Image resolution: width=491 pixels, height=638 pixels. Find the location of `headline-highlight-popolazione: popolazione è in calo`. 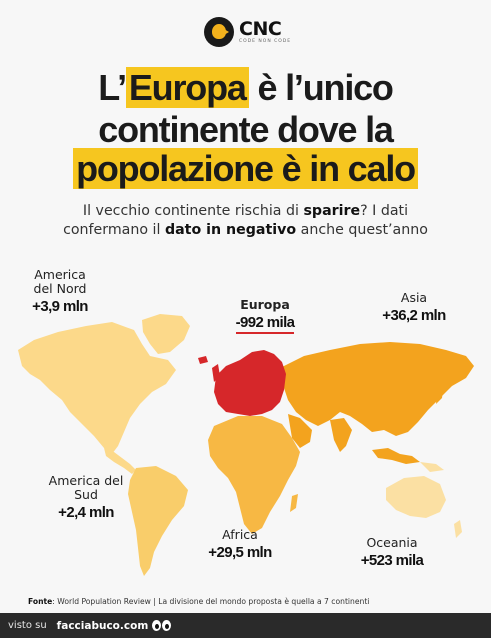

headline-highlight-popolazione: popolazione è in calo is located at coordinates (245, 168).